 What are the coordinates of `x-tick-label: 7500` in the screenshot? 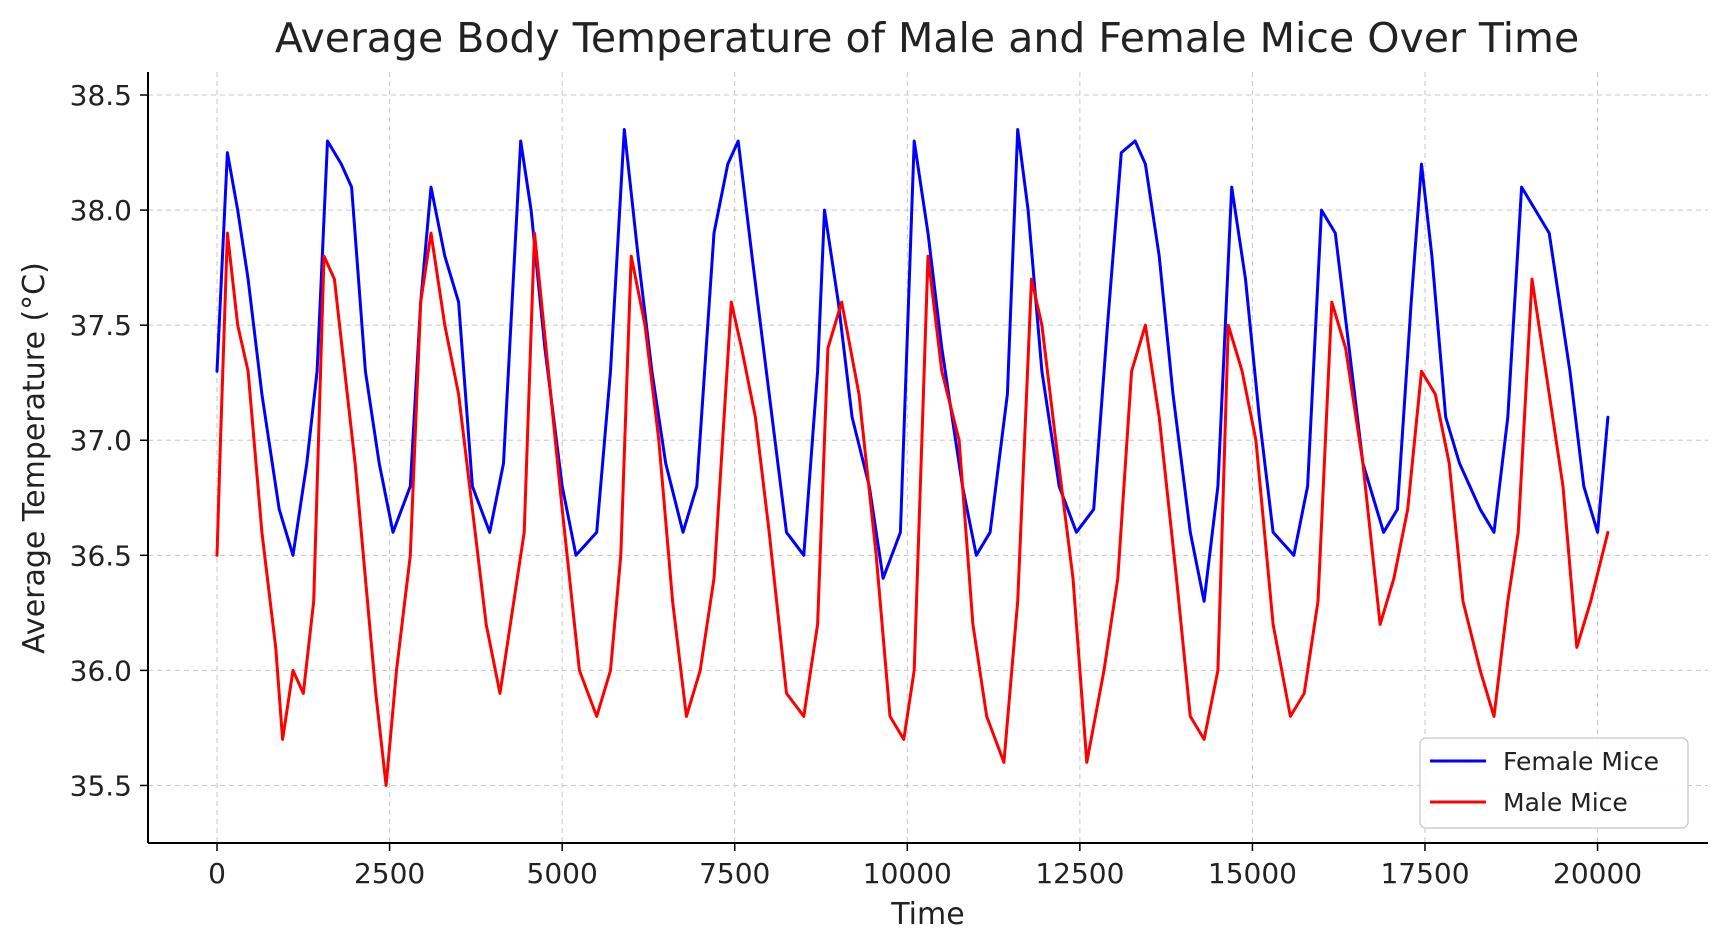 It's located at (734, 873).